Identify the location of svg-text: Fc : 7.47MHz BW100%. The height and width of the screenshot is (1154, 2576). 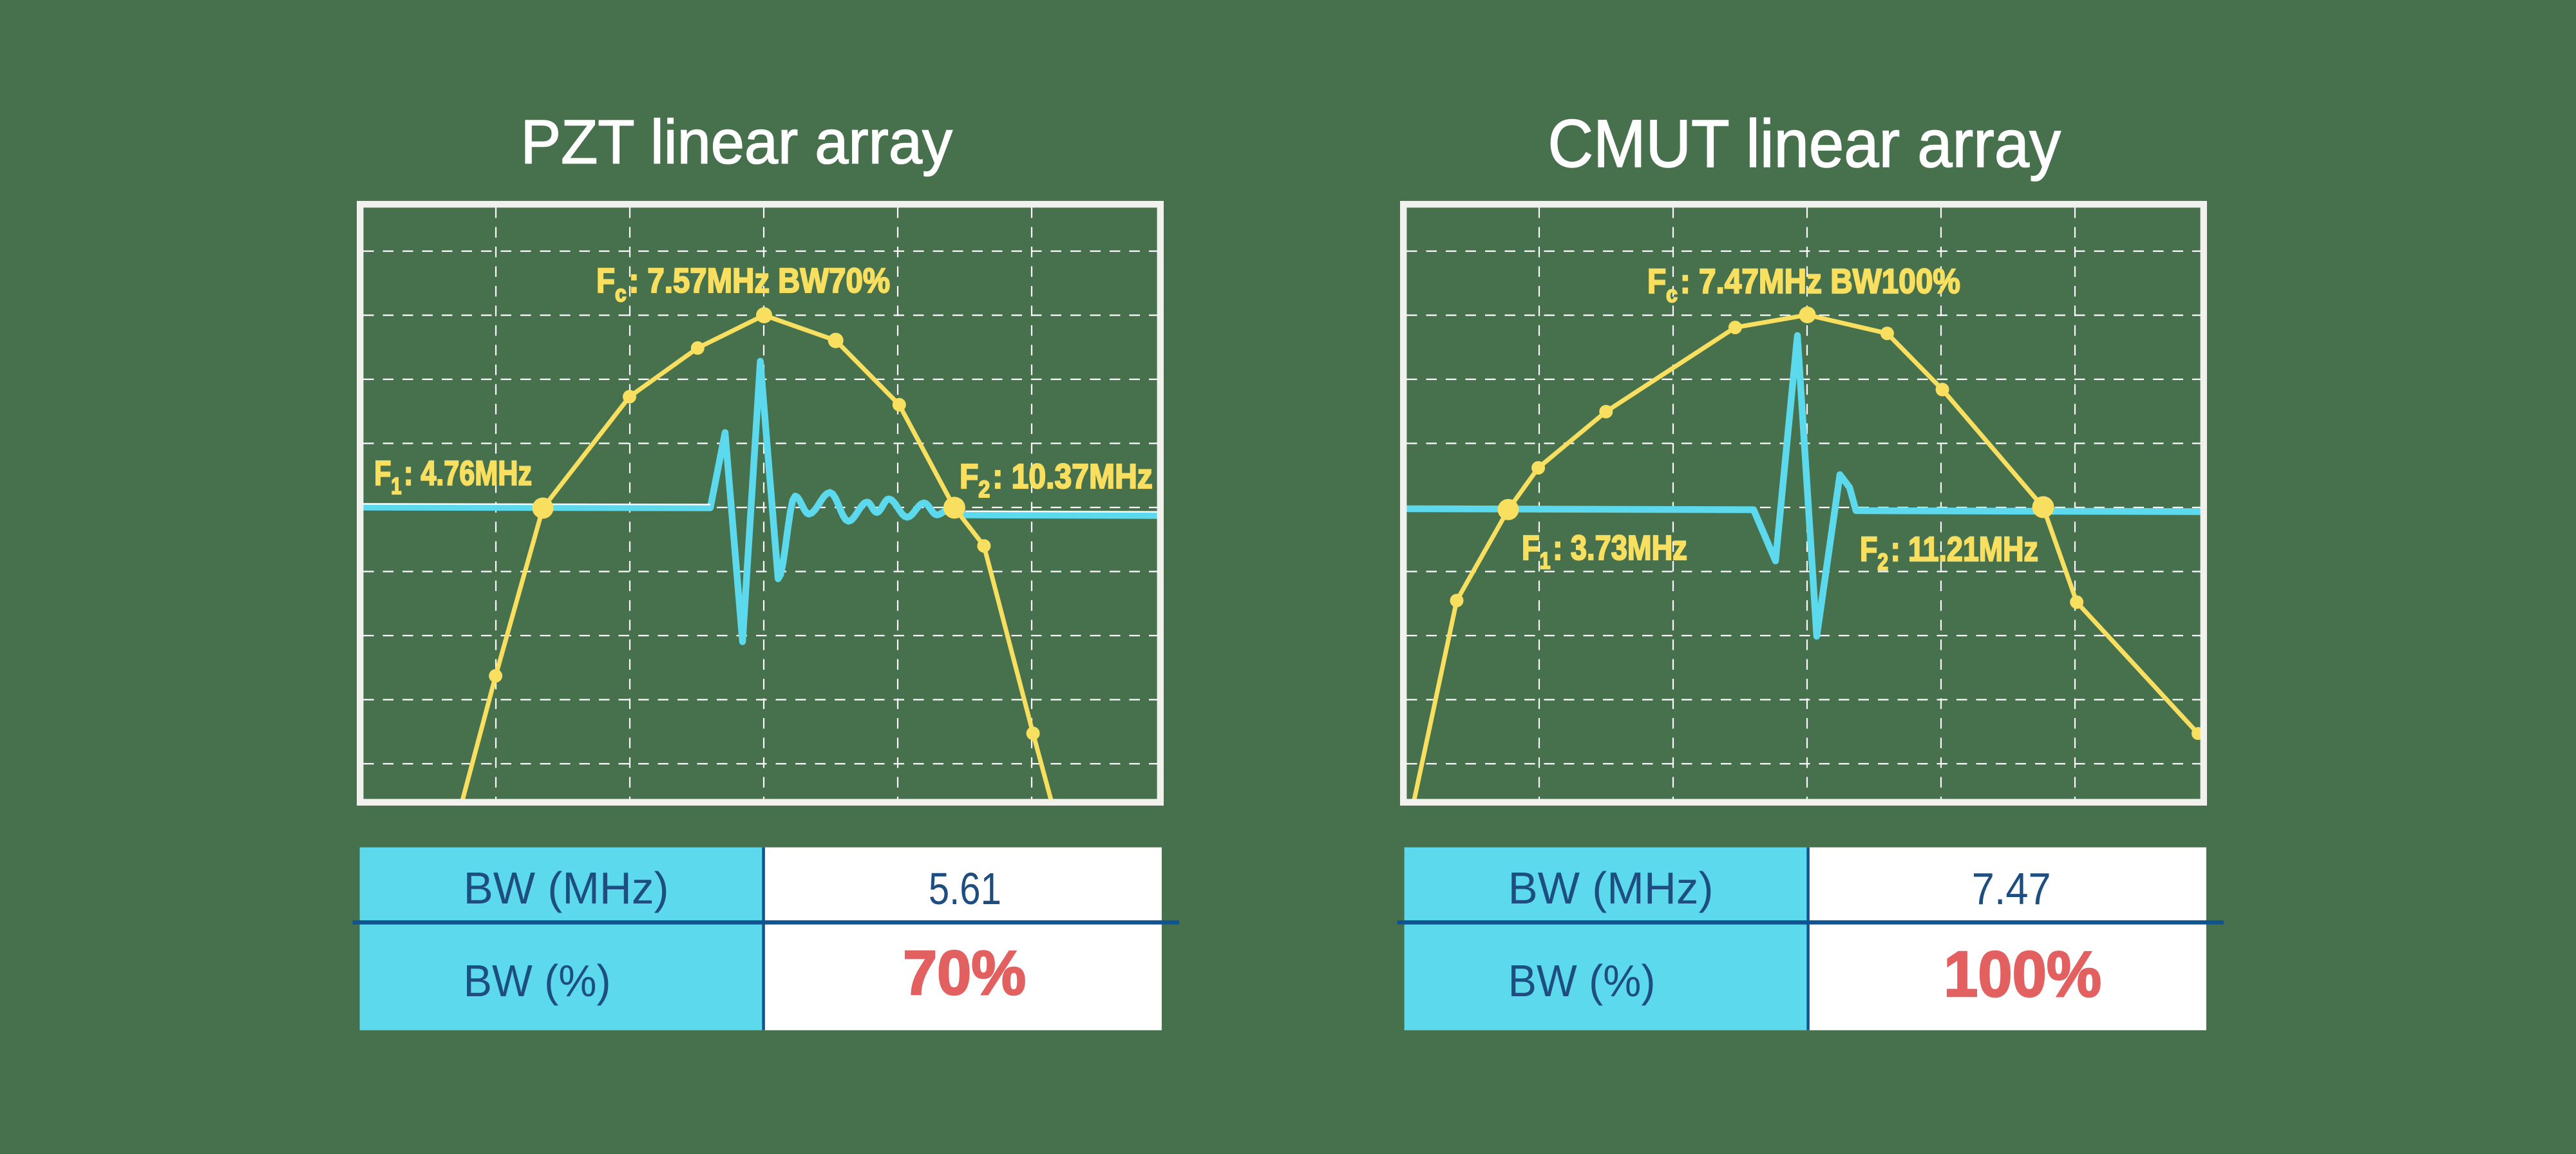
(1803, 284).